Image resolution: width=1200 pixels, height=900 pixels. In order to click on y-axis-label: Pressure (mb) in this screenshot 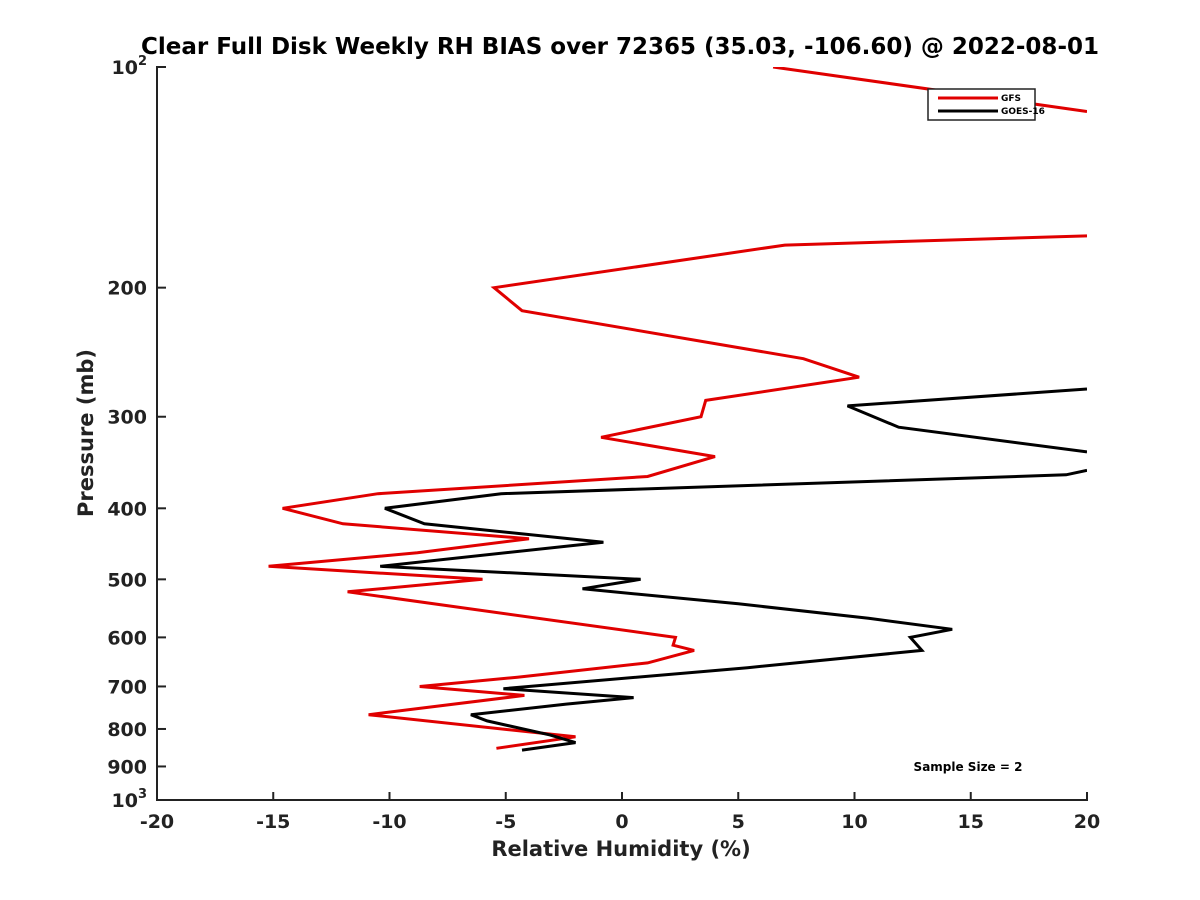, I will do `click(86, 433)`.